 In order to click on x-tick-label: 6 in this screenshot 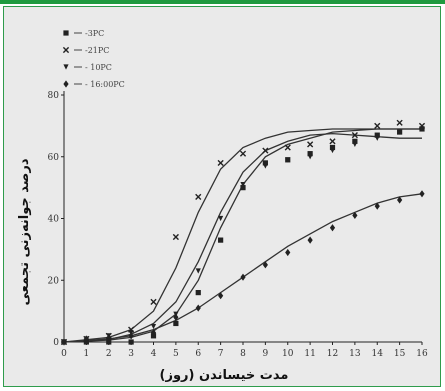, I will do `click(198, 354)`.